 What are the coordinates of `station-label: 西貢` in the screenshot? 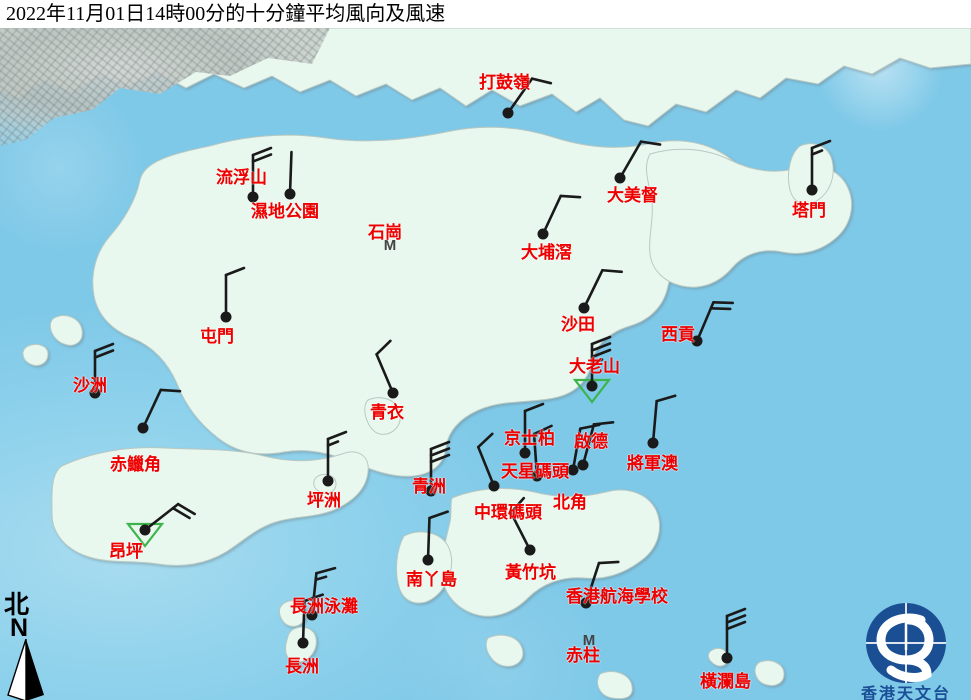 It's located at (678, 334).